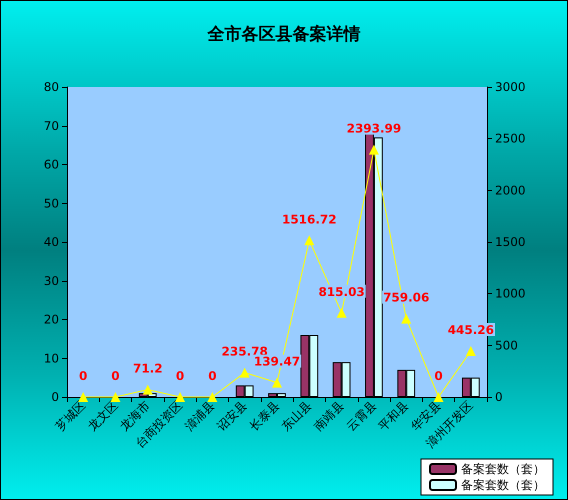 Image resolution: width=568 pixels, height=500 pixels. What do you see at coordinates (55, 397) in the screenshot?
I see `y-tick-label: 0` at bounding box center [55, 397].